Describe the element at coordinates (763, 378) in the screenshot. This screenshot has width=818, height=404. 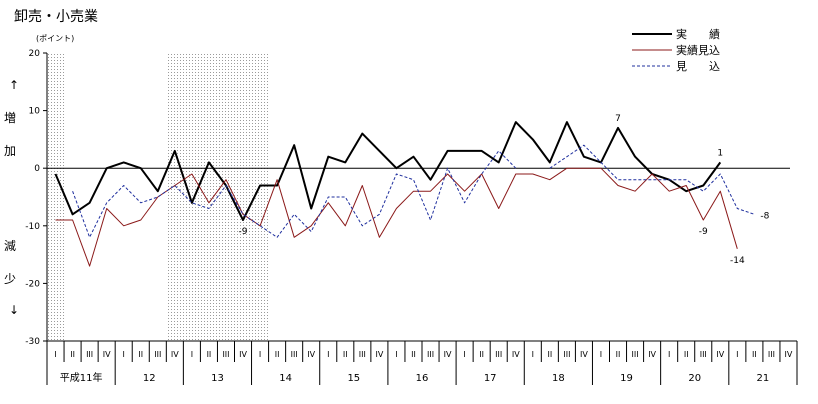
I see `year-label: 21` at that location.